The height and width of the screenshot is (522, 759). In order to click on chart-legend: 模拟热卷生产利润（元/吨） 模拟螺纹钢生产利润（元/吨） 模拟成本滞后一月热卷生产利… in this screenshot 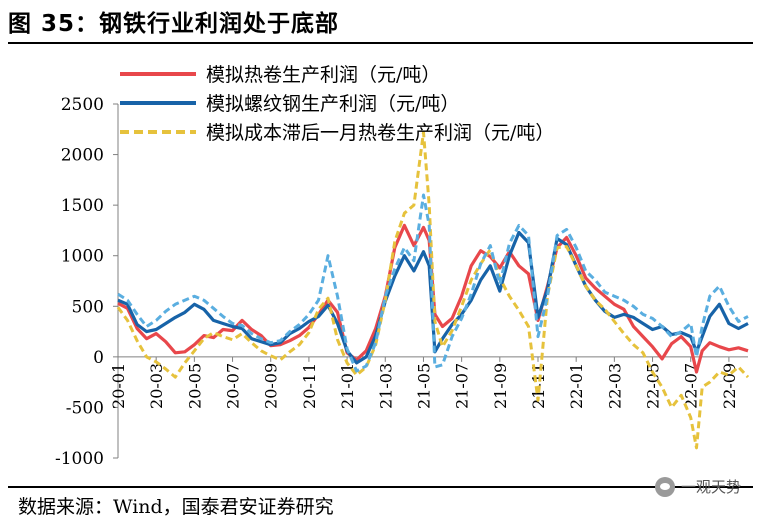, I will do `click(337, 104)`.